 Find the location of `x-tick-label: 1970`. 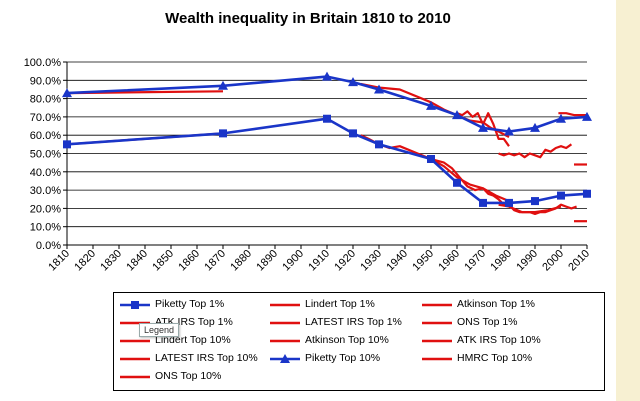

x-tick-label: 1970 is located at coordinates (475, 261).